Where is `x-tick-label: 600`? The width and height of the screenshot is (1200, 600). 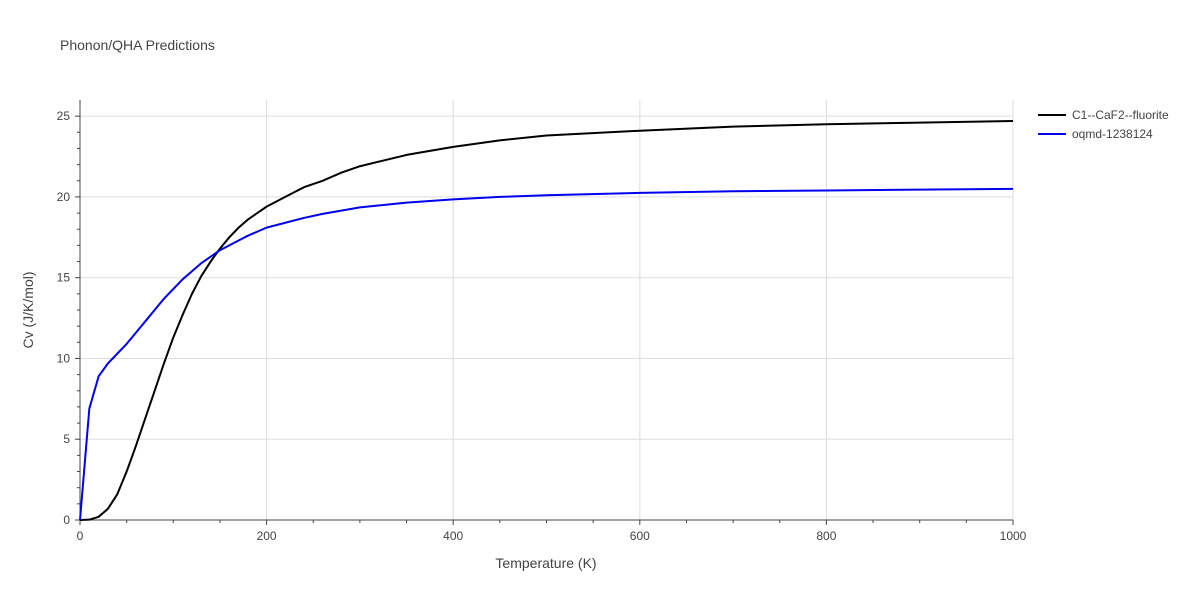
x-tick-label: 600 is located at coordinates (640, 536).